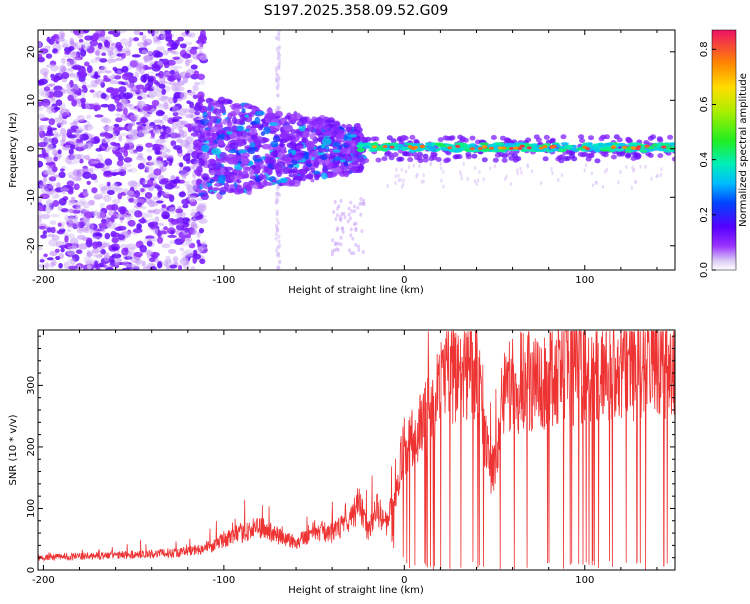  Describe the element at coordinates (224, 280) in the screenshot. I see `x-tick-label: -100` at that location.